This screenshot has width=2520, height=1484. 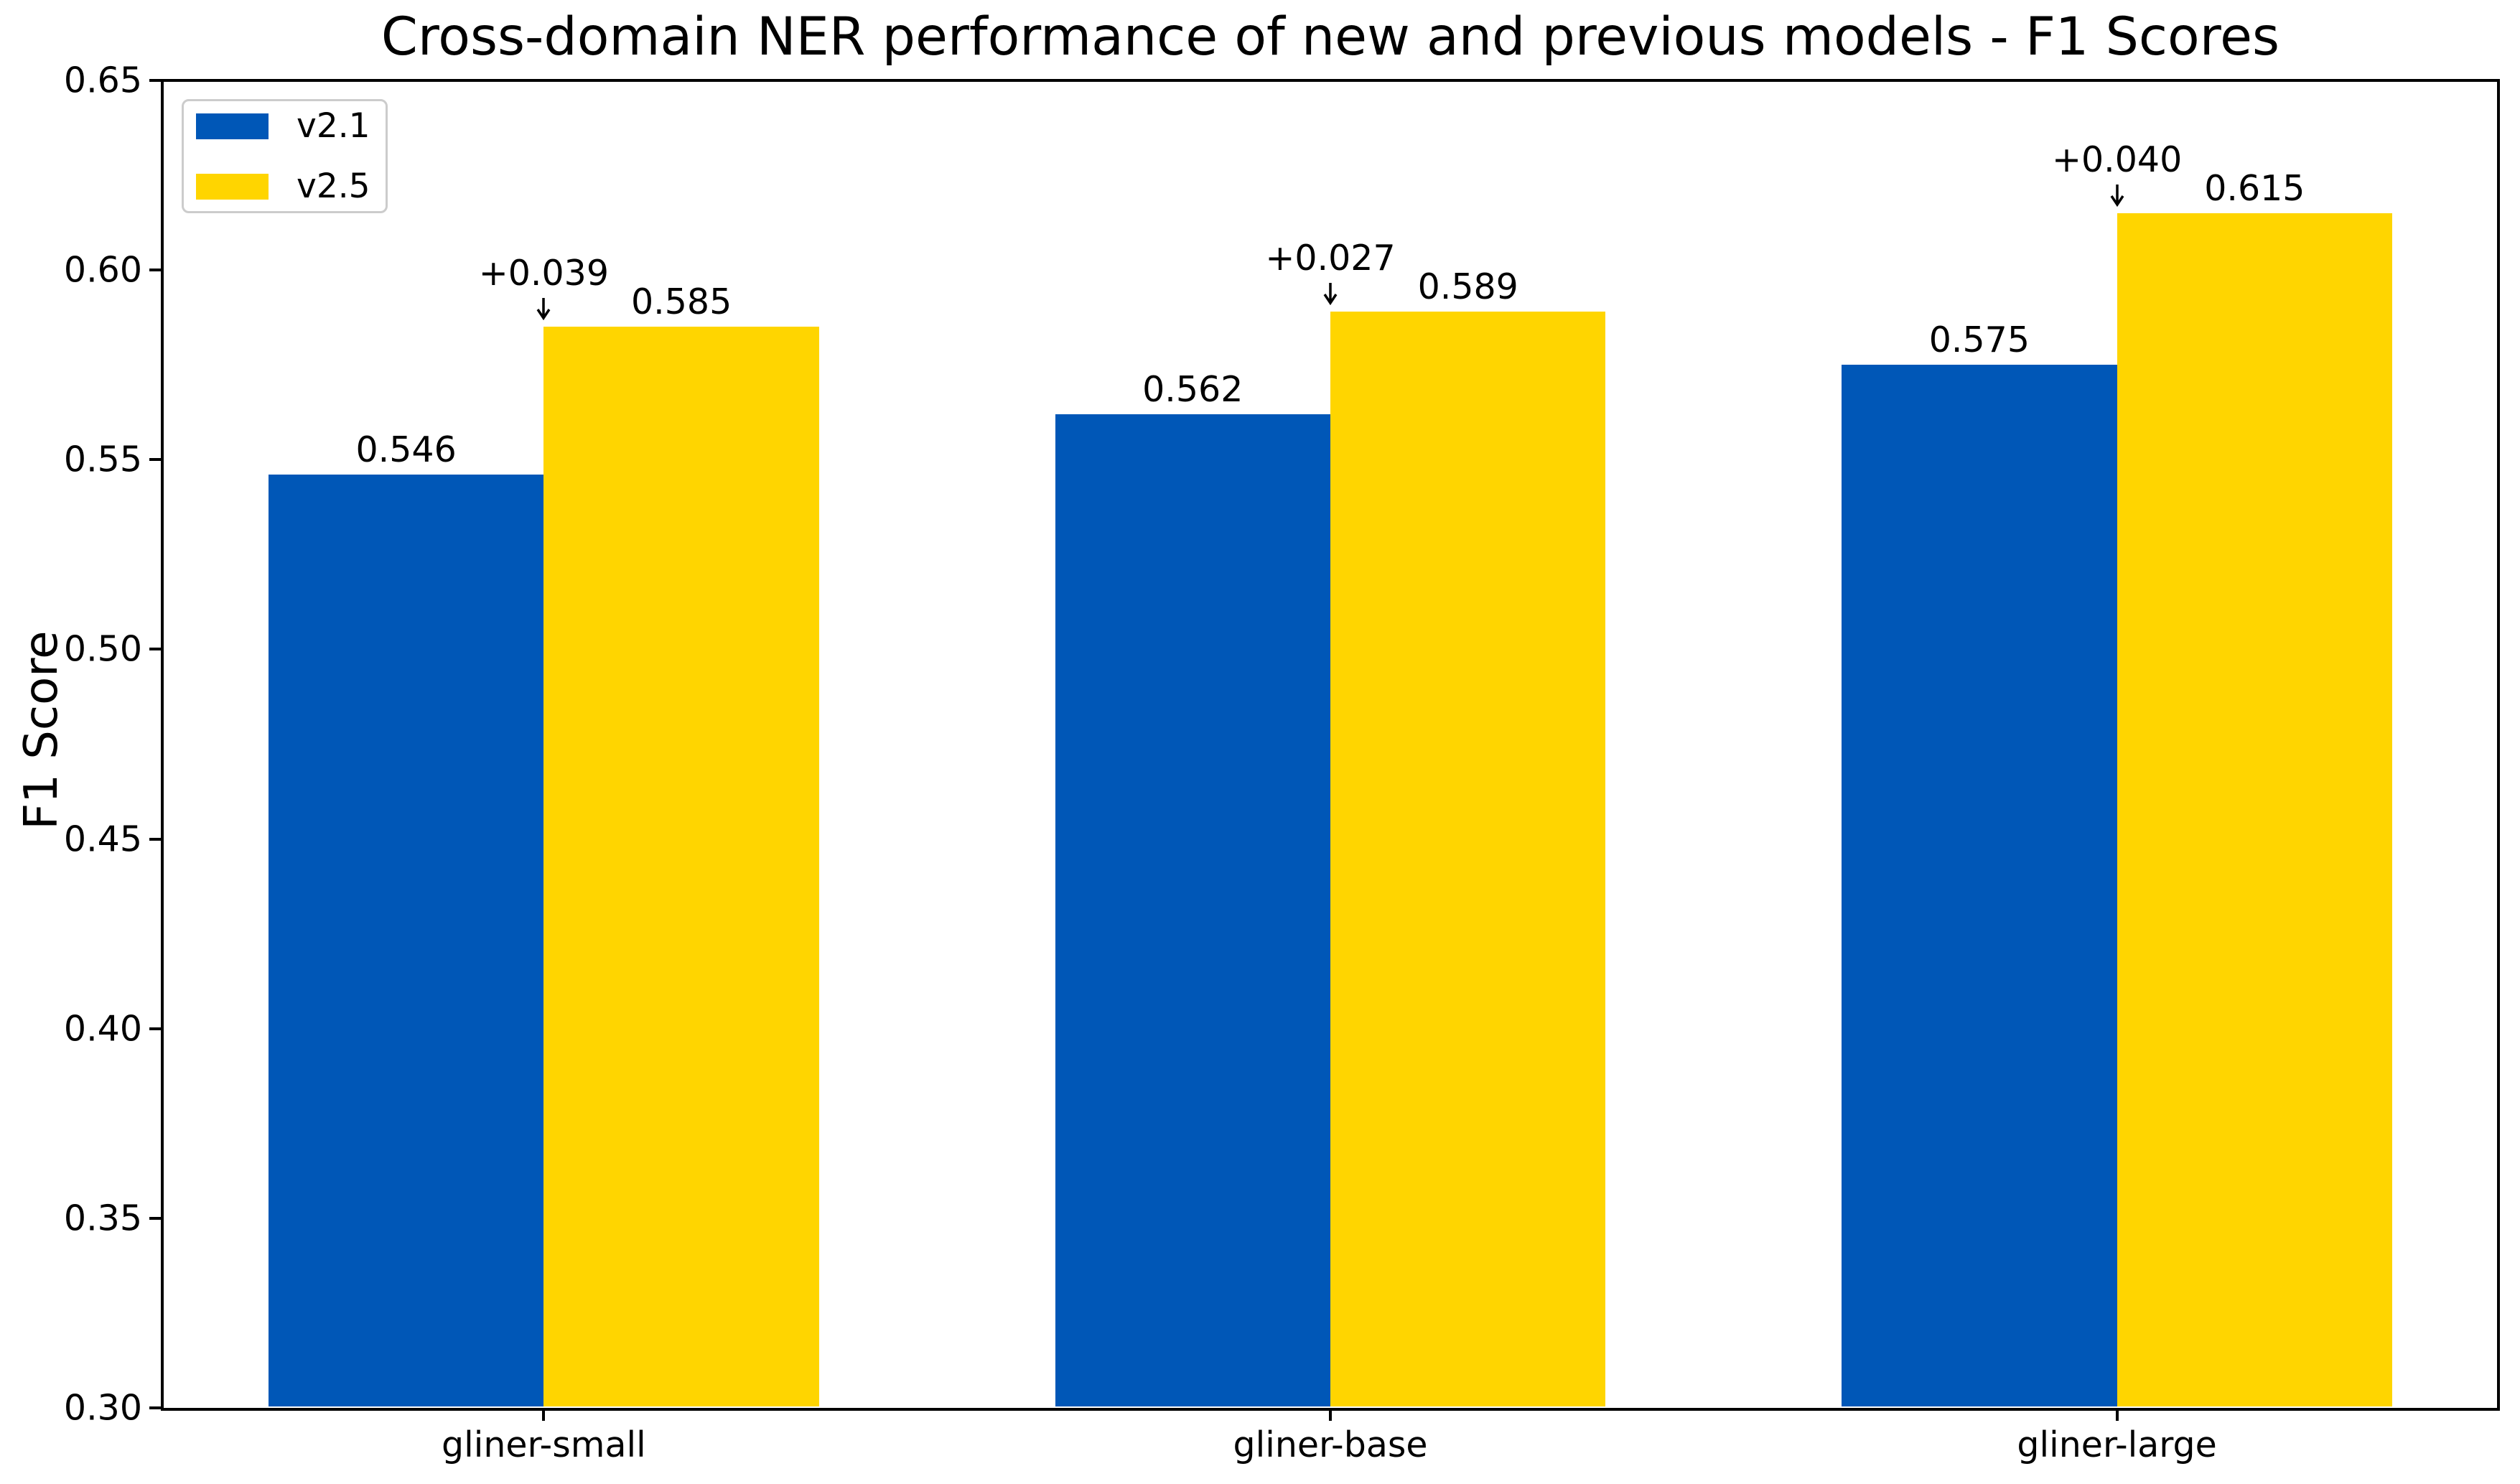 What do you see at coordinates (1979, 340) in the screenshot?
I see `bar-value-label: 0.575` at bounding box center [1979, 340].